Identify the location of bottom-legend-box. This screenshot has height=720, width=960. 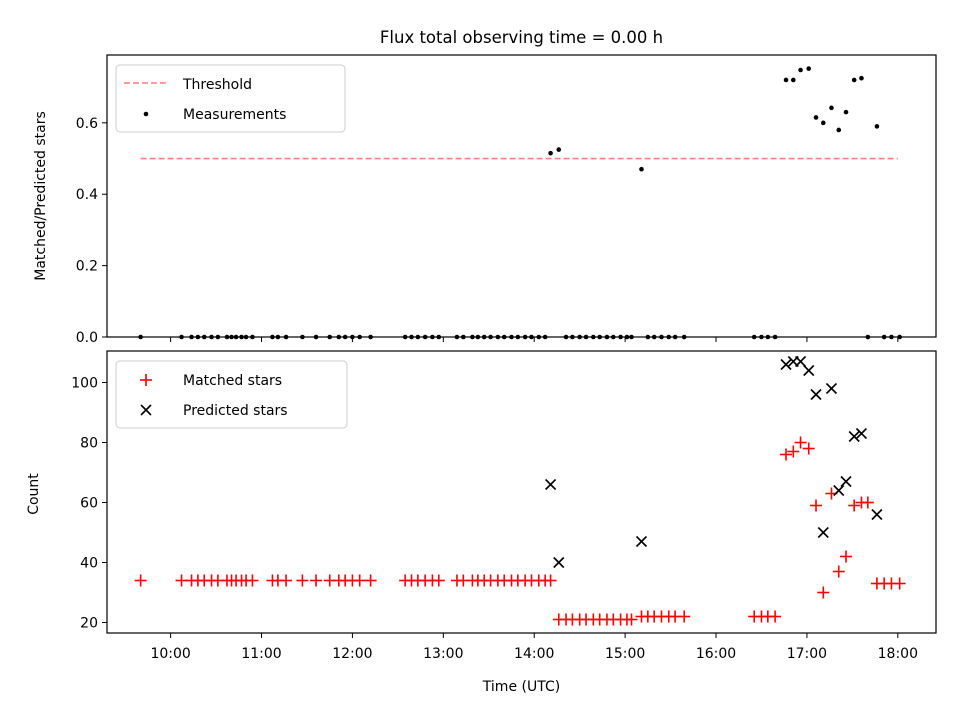
(231, 394).